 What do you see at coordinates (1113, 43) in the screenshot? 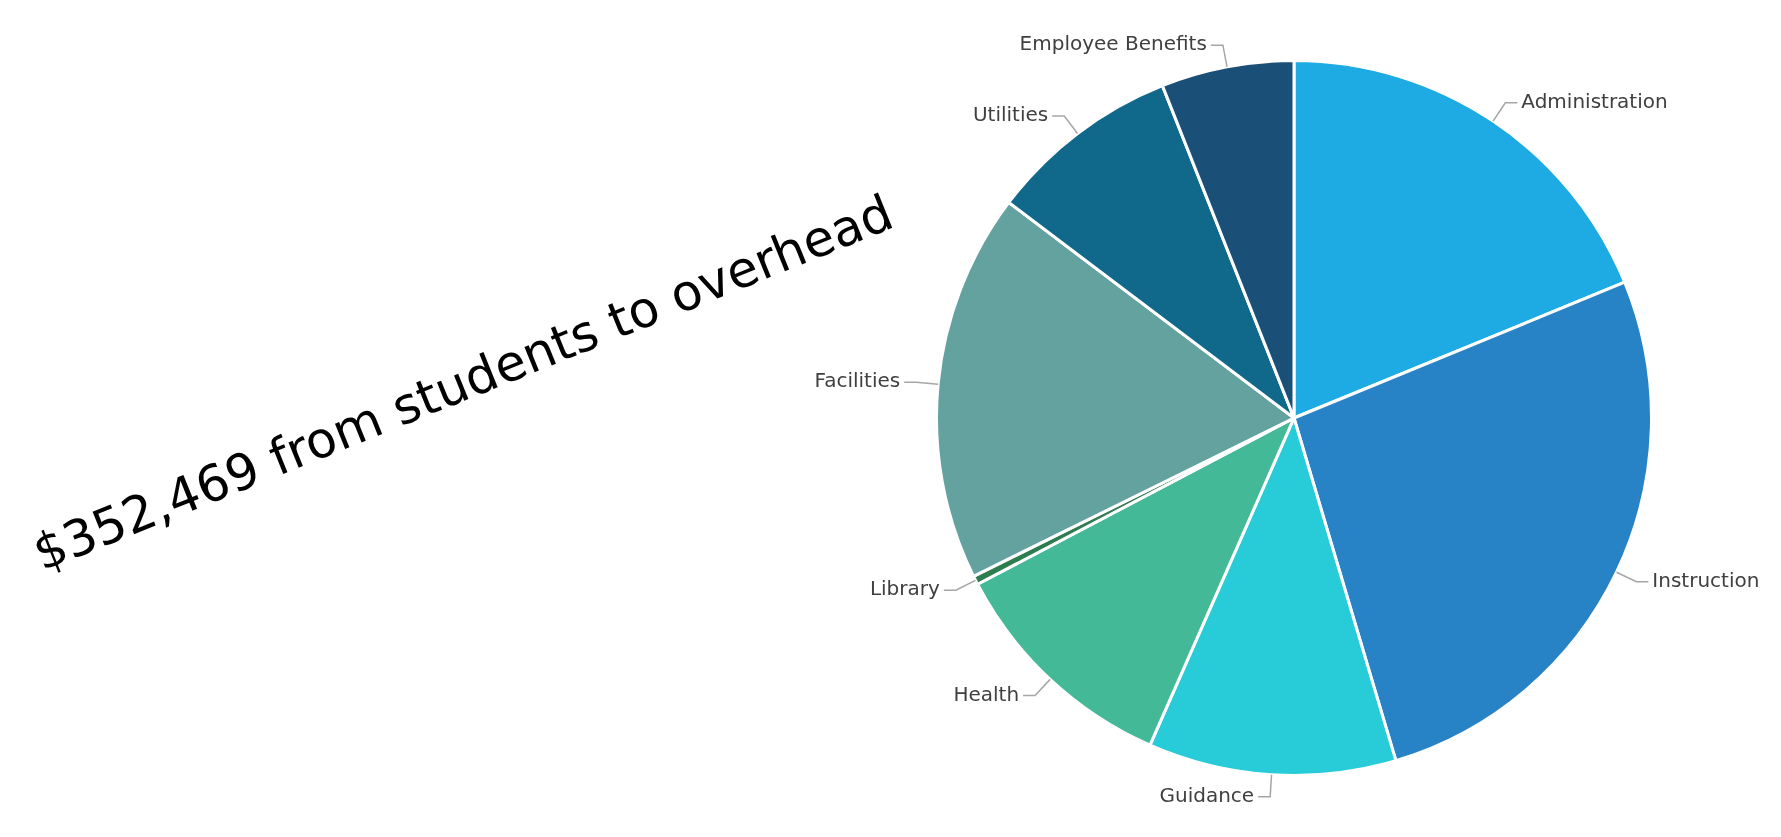
I see `slice-label: Employee Benefits` at bounding box center [1113, 43].